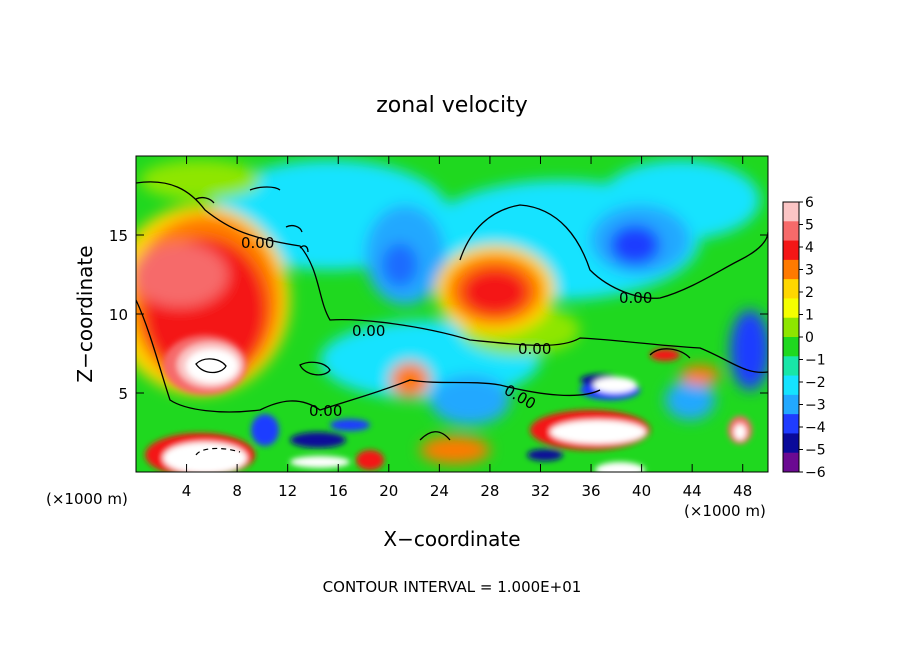 Image resolution: width=904 pixels, height=654 pixels. What do you see at coordinates (742, 491) in the screenshot?
I see `x-tick-label: 48` at bounding box center [742, 491].